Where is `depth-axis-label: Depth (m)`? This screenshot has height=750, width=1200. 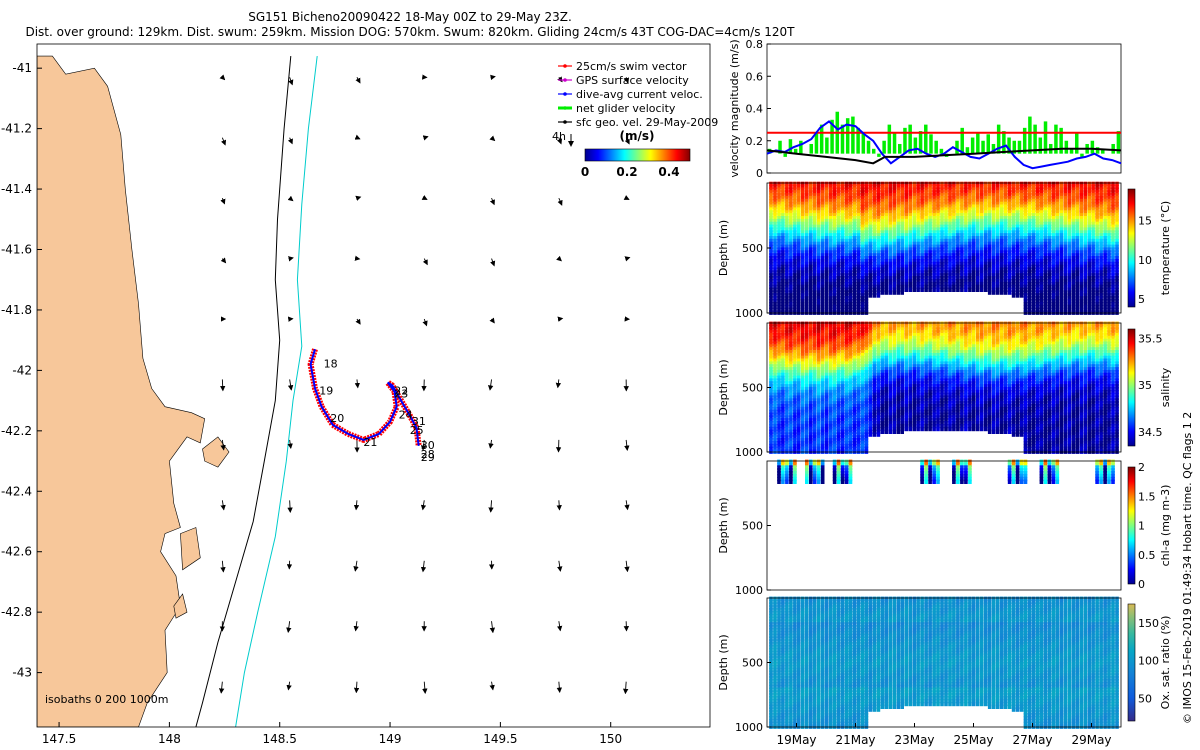 depth-axis-label: Depth (m) is located at coordinates (723, 248).